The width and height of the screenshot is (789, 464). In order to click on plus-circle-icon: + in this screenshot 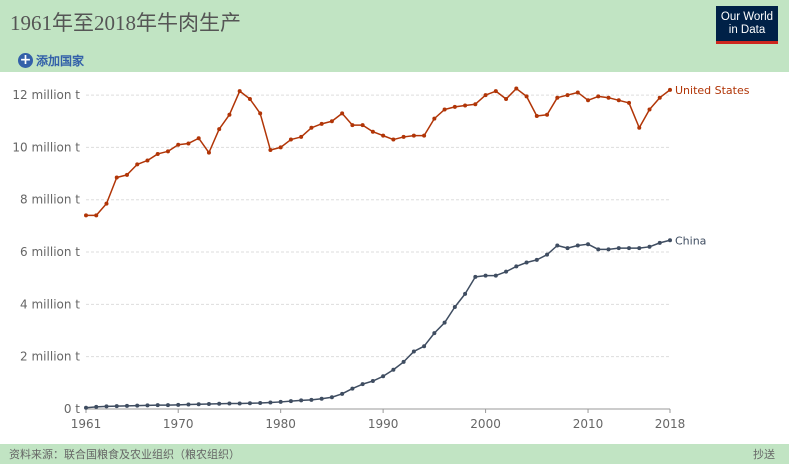, I will do `click(25, 59)`.